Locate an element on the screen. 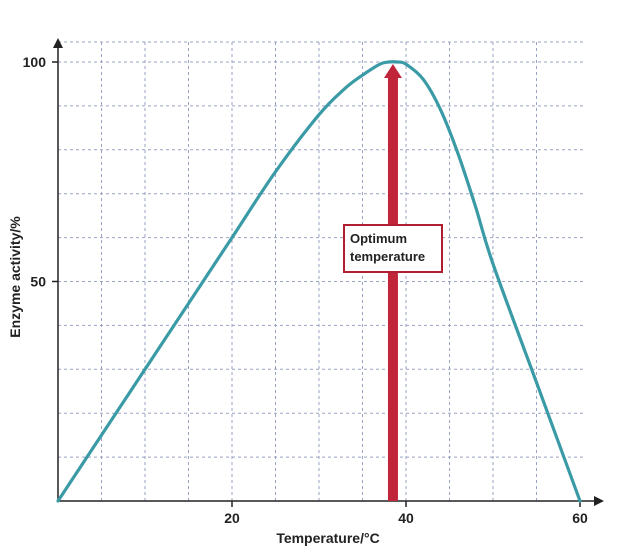 The width and height of the screenshot is (624, 555). optimum-annotation: Optimum temperature is located at coordinates (393, 282).